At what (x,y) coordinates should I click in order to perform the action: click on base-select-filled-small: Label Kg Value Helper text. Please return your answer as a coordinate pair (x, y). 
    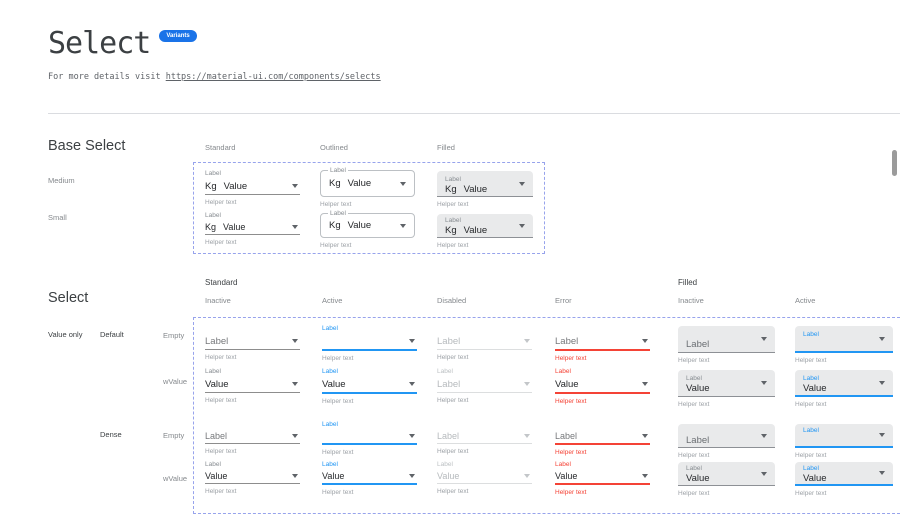
    Looking at the image, I should click on (485, 231).